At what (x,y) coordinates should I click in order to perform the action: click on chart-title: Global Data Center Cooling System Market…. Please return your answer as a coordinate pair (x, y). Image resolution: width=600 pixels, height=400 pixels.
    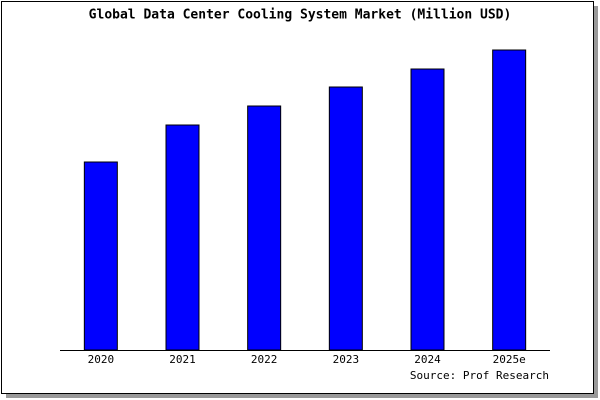
    Looking at the image, I should click on (300, 15).